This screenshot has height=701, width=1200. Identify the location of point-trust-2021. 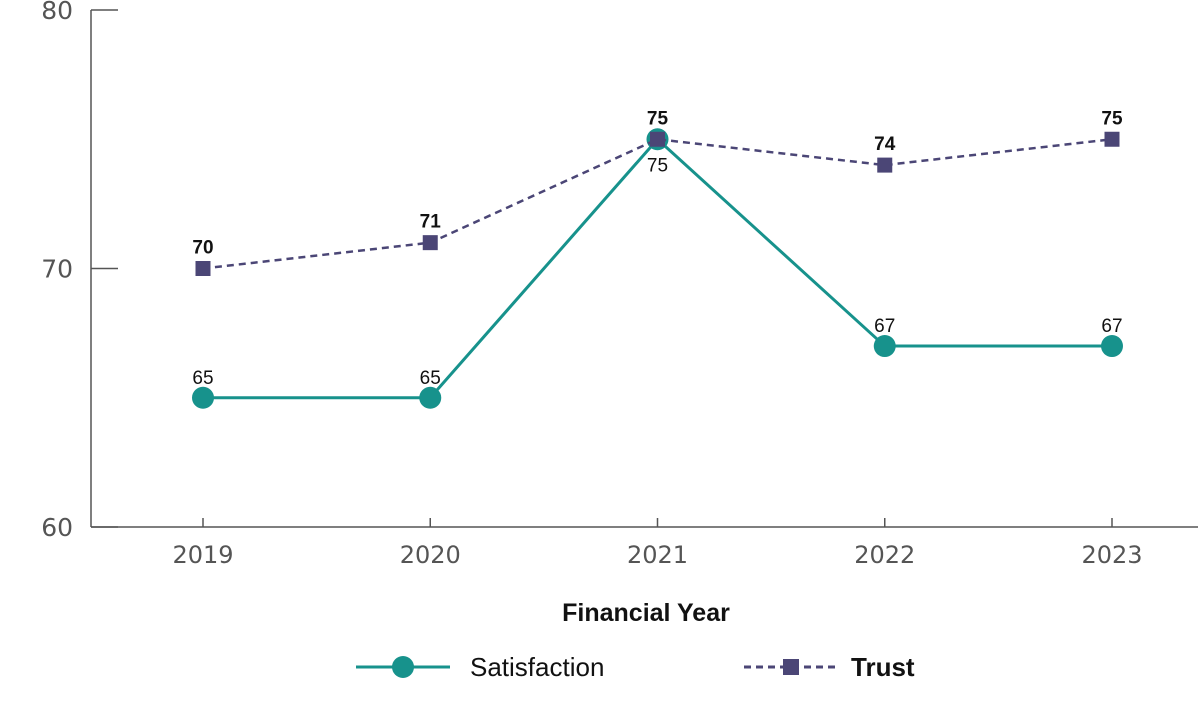
(657, 139).